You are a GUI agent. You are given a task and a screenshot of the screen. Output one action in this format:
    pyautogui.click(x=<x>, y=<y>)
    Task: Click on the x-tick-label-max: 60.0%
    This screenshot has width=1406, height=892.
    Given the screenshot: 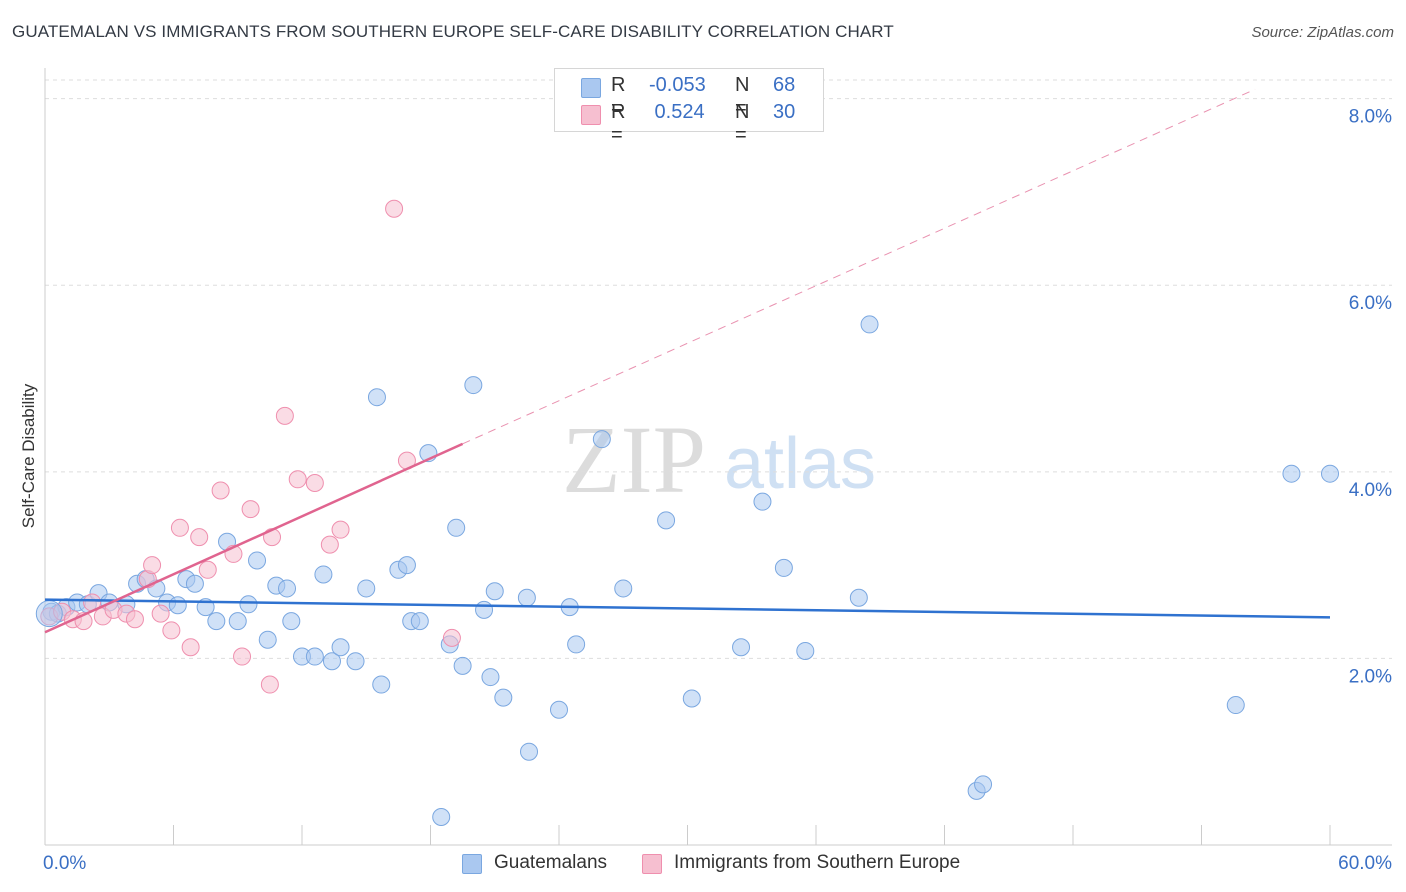 What is the action you would take?
    pyautogui.click(x=1365, y=863)
    